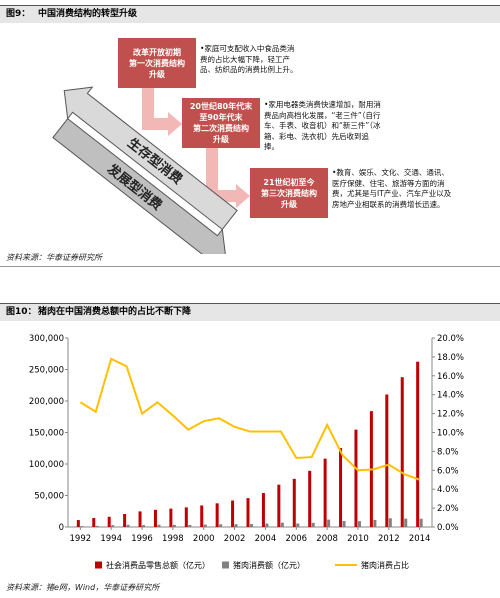 The width and height of the screenshot is (500, 598). I want to click on x-tick-label: 2014, so click(420, 539).